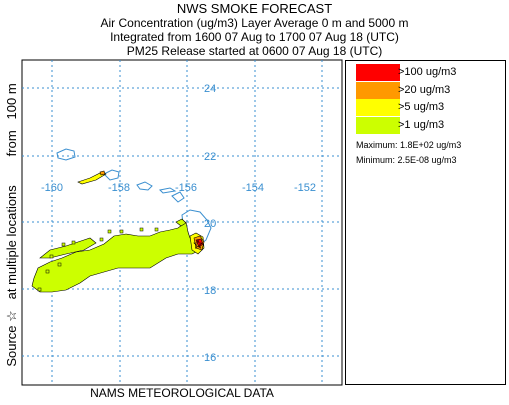  I want to click on lat-label-18: 18, so click(210, 291).